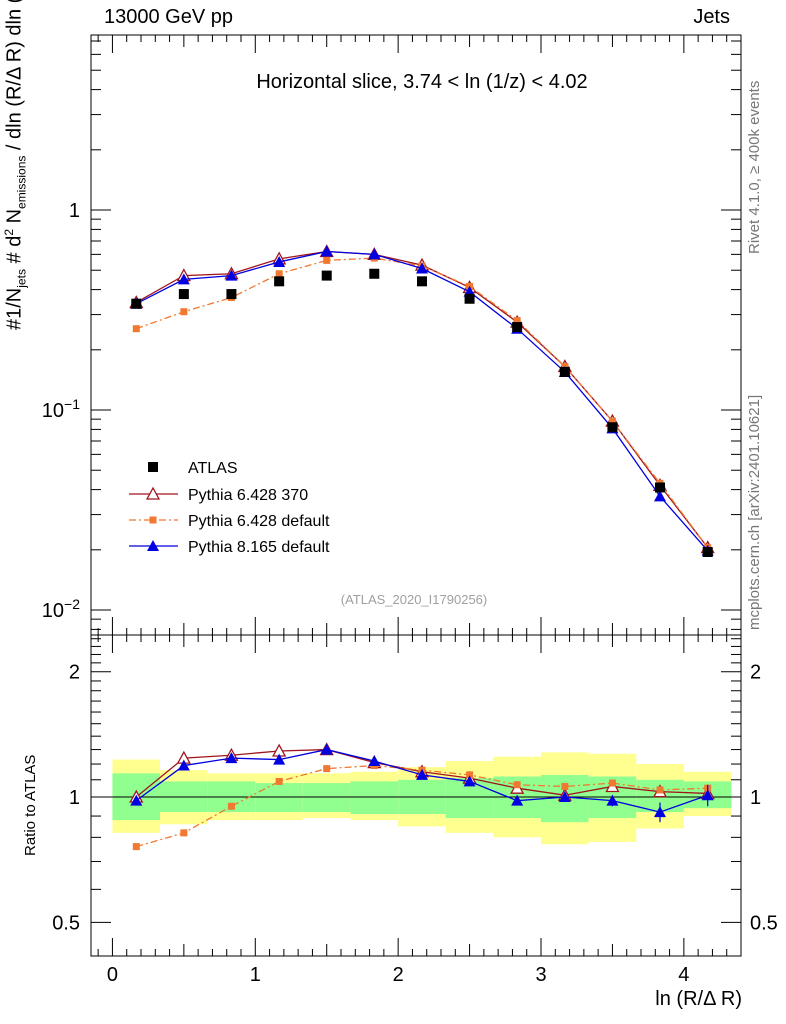 This screenshot has width=786, height=1024. What do you see at coordinates (14, 69) in the screenshot?
I see `ylabel-denominator: dln (R/Δ R) dln (1/z)` at bounding box center [14, 69].